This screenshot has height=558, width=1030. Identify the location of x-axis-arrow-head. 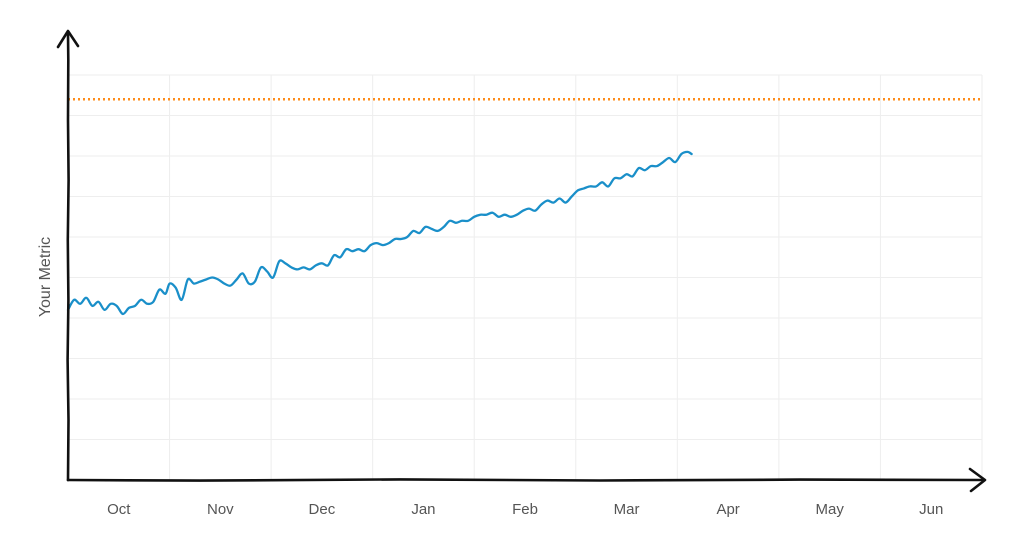
(977, 480).